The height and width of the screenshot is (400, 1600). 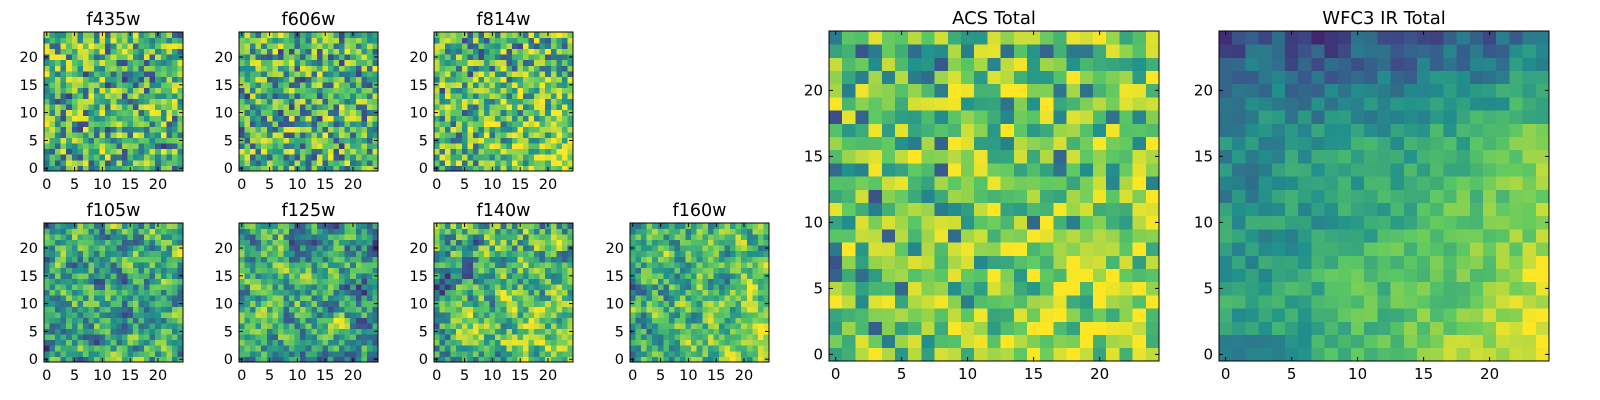 What do you see at coordinates (436, 185) in the screenshot?
I see `x-tick-label: 0` at bounding box center [436, 185].